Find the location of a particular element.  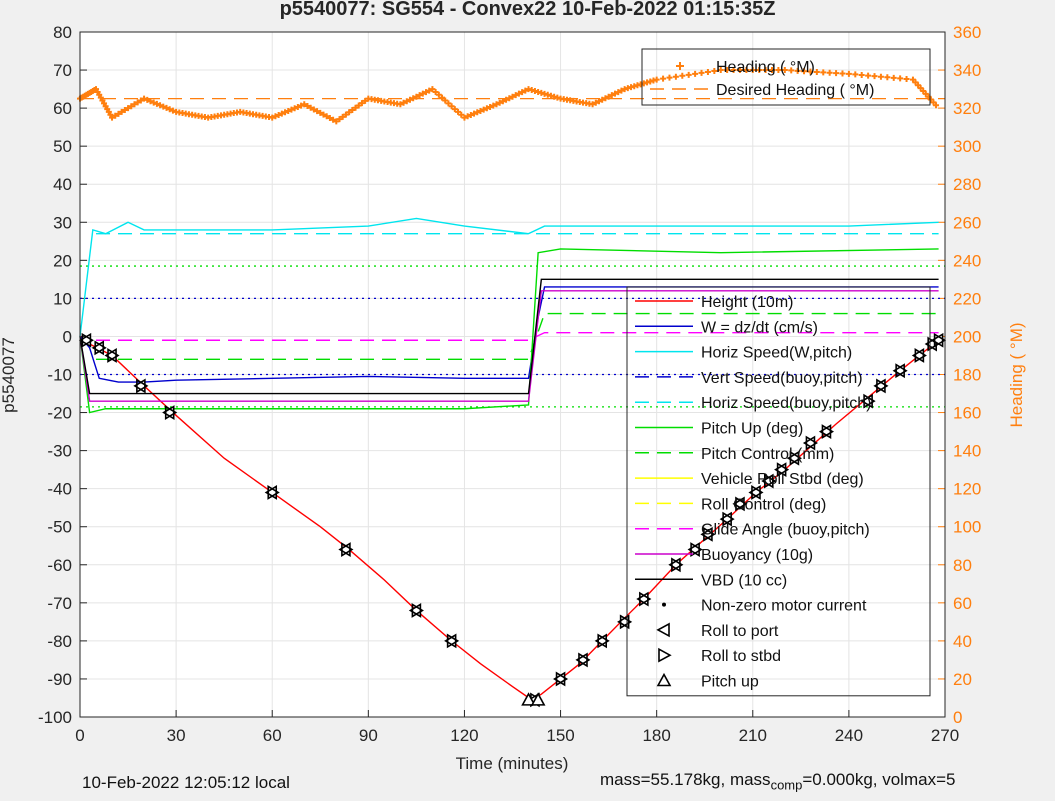

ytick-right-label-18: 360 is located at coordinates (967, 32).